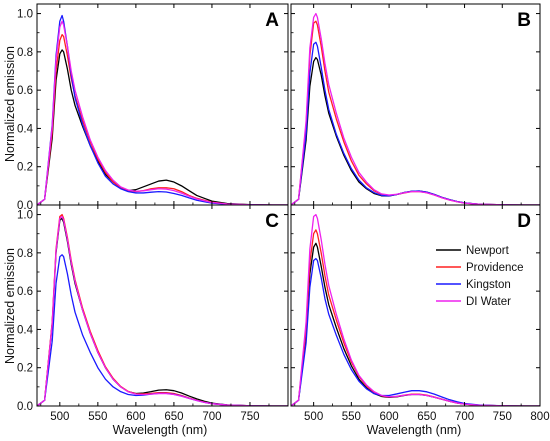 Image resolution: width=550 pixels, height=441 pixels. Describe the element at coordinates (488, 251) in the screenshot. I see `legend-label: Newport` at that location.